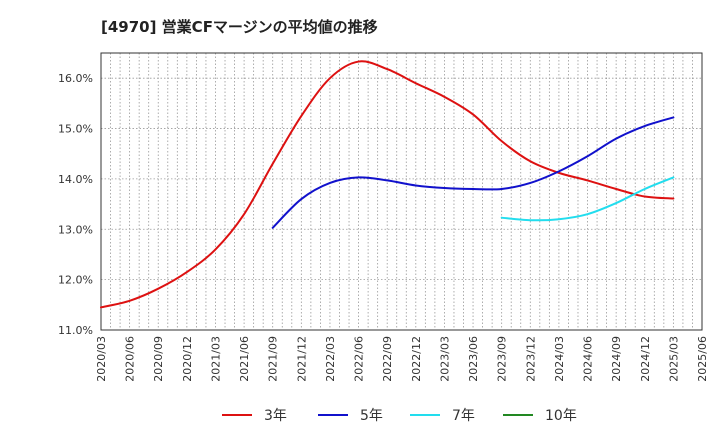 Image resolution: width=720 pixels, height=440 pixels. I want to click on x-tick-label: 2022/03, so click(330, 359).